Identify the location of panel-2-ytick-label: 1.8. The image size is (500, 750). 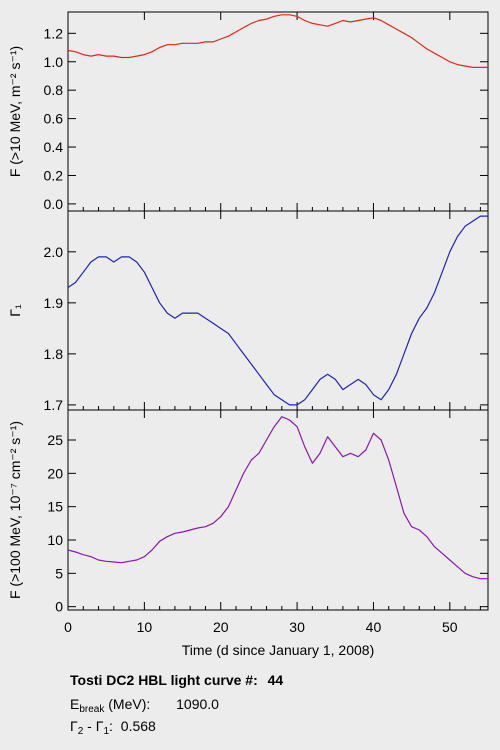
(54, 354).